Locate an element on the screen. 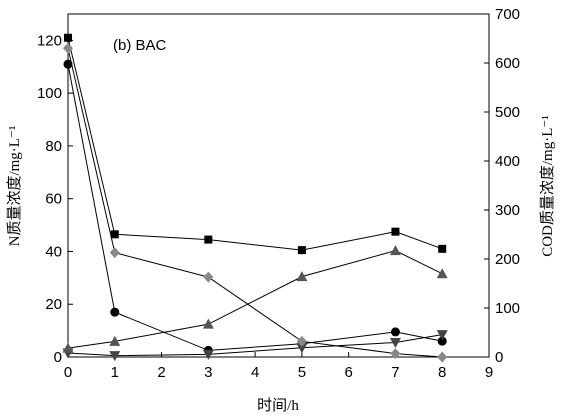 The height and width of the screenshot is (415, 562). y-right-tick-label: 100 is located at coordinates (507, 308).